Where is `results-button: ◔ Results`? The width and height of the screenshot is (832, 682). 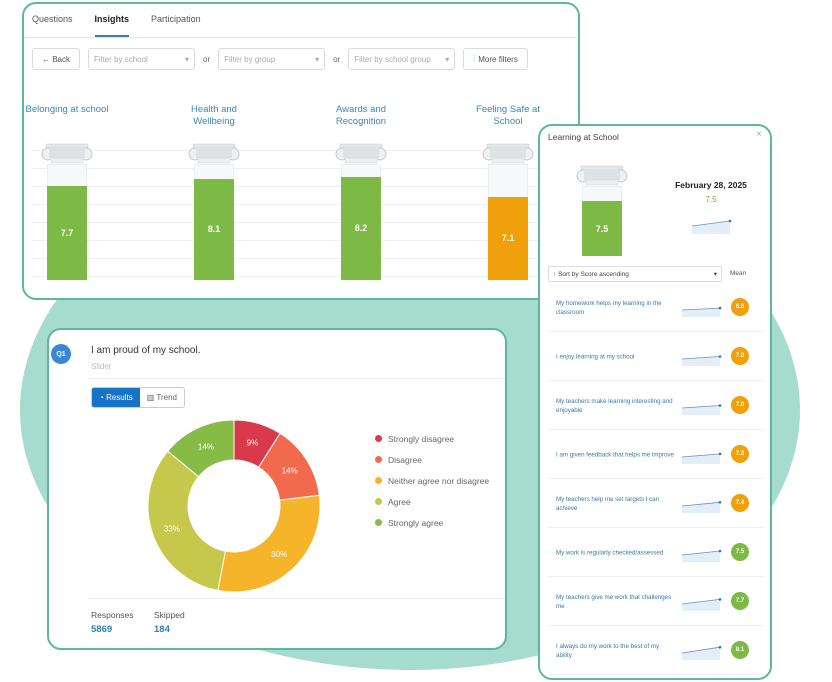 results-button: ◔ Results is located at coordinates (116, 397).